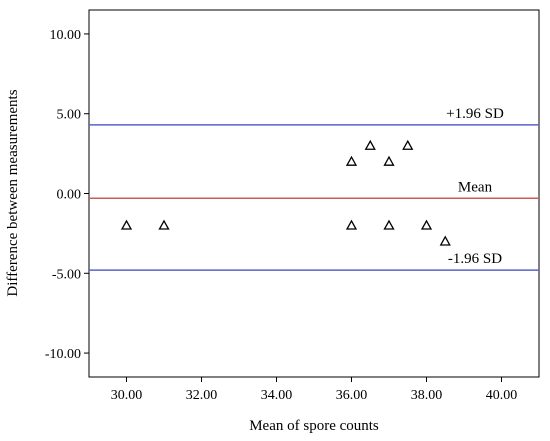  I want to click on x-axis-title: Mean of spore counts, so click(314, 426).